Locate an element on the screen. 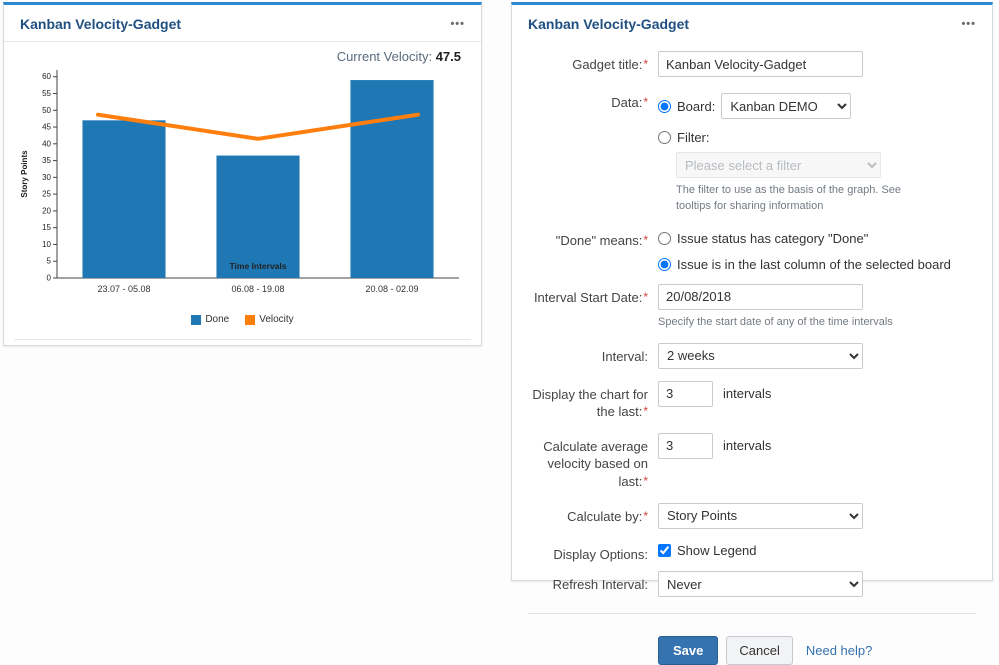 The image size is (999, 665). cancel-button: Cancel is located at coordinates (759, 650).